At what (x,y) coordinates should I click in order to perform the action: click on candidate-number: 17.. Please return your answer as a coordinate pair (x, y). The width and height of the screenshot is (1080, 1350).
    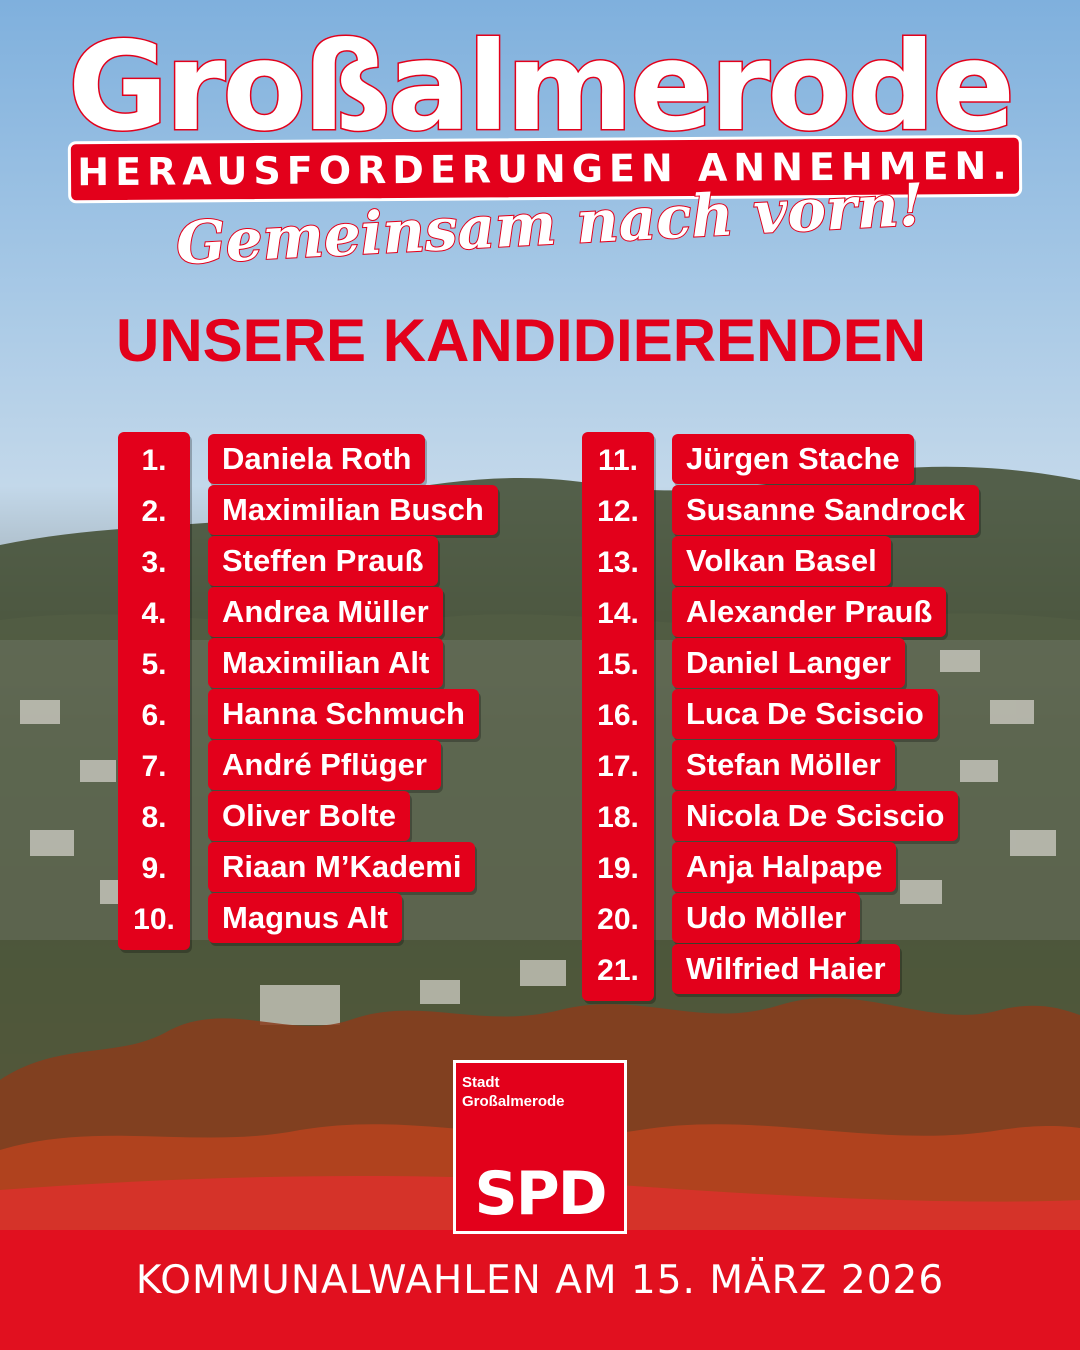
    Looking at the image, I should click on (618, 766).